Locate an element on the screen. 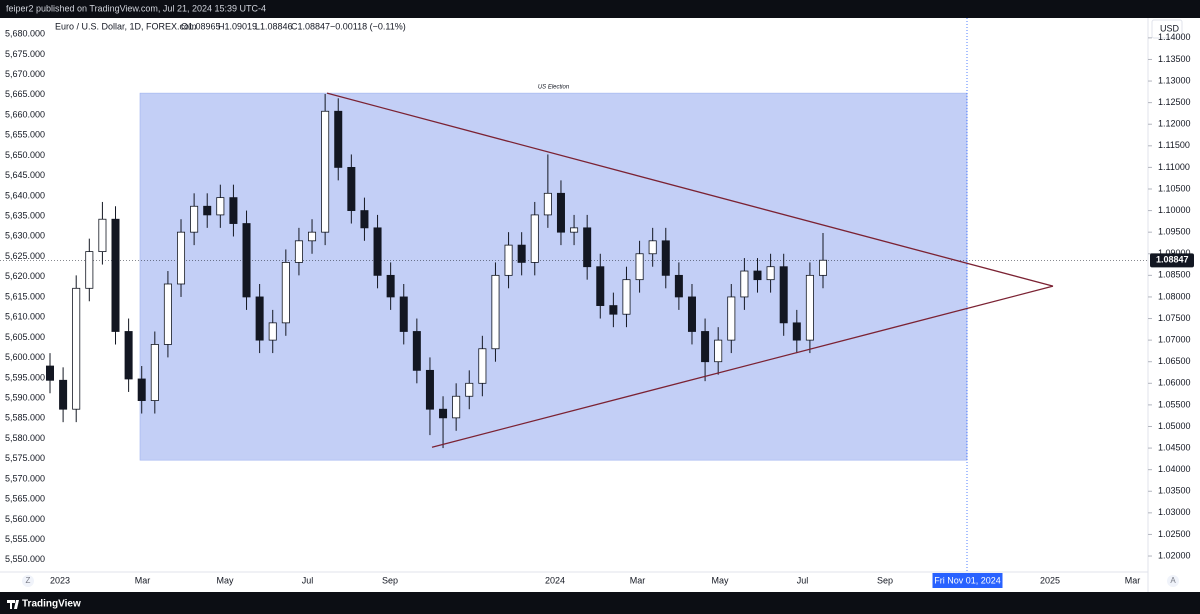 The image size is (1200, 614). x-tick-label: 2023 is located at coordinates (60, 580).